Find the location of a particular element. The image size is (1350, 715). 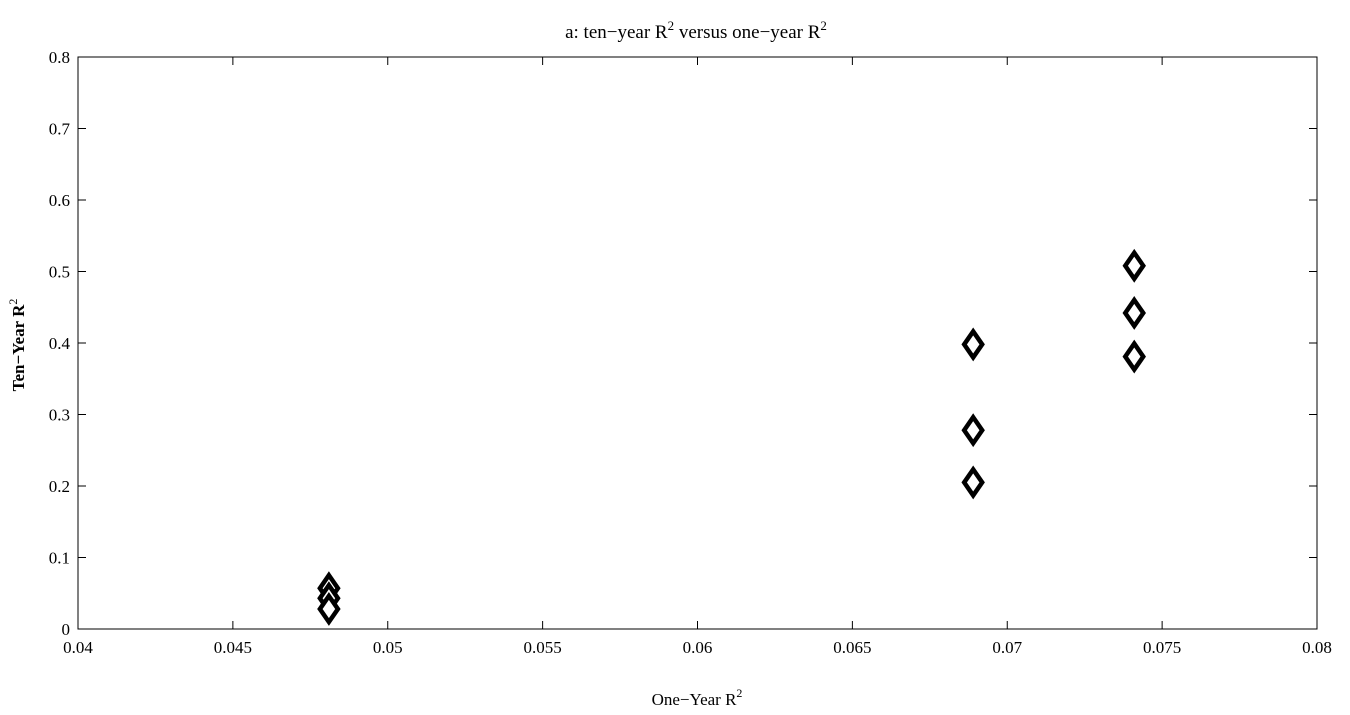

x-axis-label: One−Year R2 is located at coordinates (697, 697).